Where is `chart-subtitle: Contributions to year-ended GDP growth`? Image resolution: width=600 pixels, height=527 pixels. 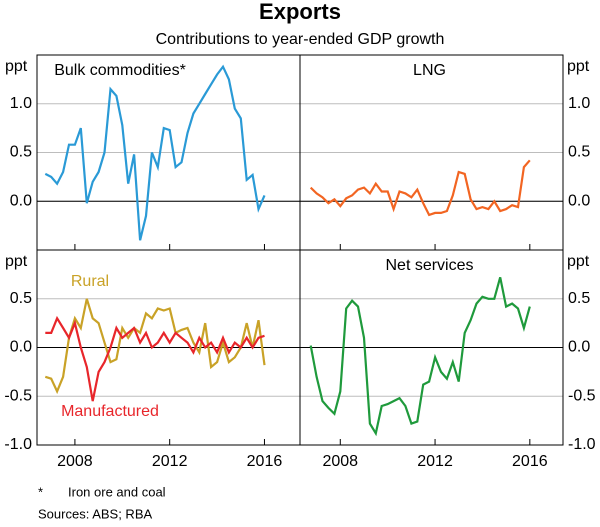 chart-subtitle: Contributions to year-ended GDP growth is located at coordinates (300, 39).